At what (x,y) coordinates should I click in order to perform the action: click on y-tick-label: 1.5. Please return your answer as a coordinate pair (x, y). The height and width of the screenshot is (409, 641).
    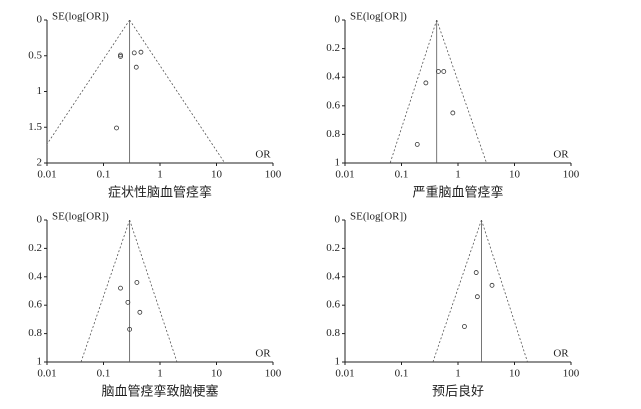
    Looking at the image, I should click on (35, 127).